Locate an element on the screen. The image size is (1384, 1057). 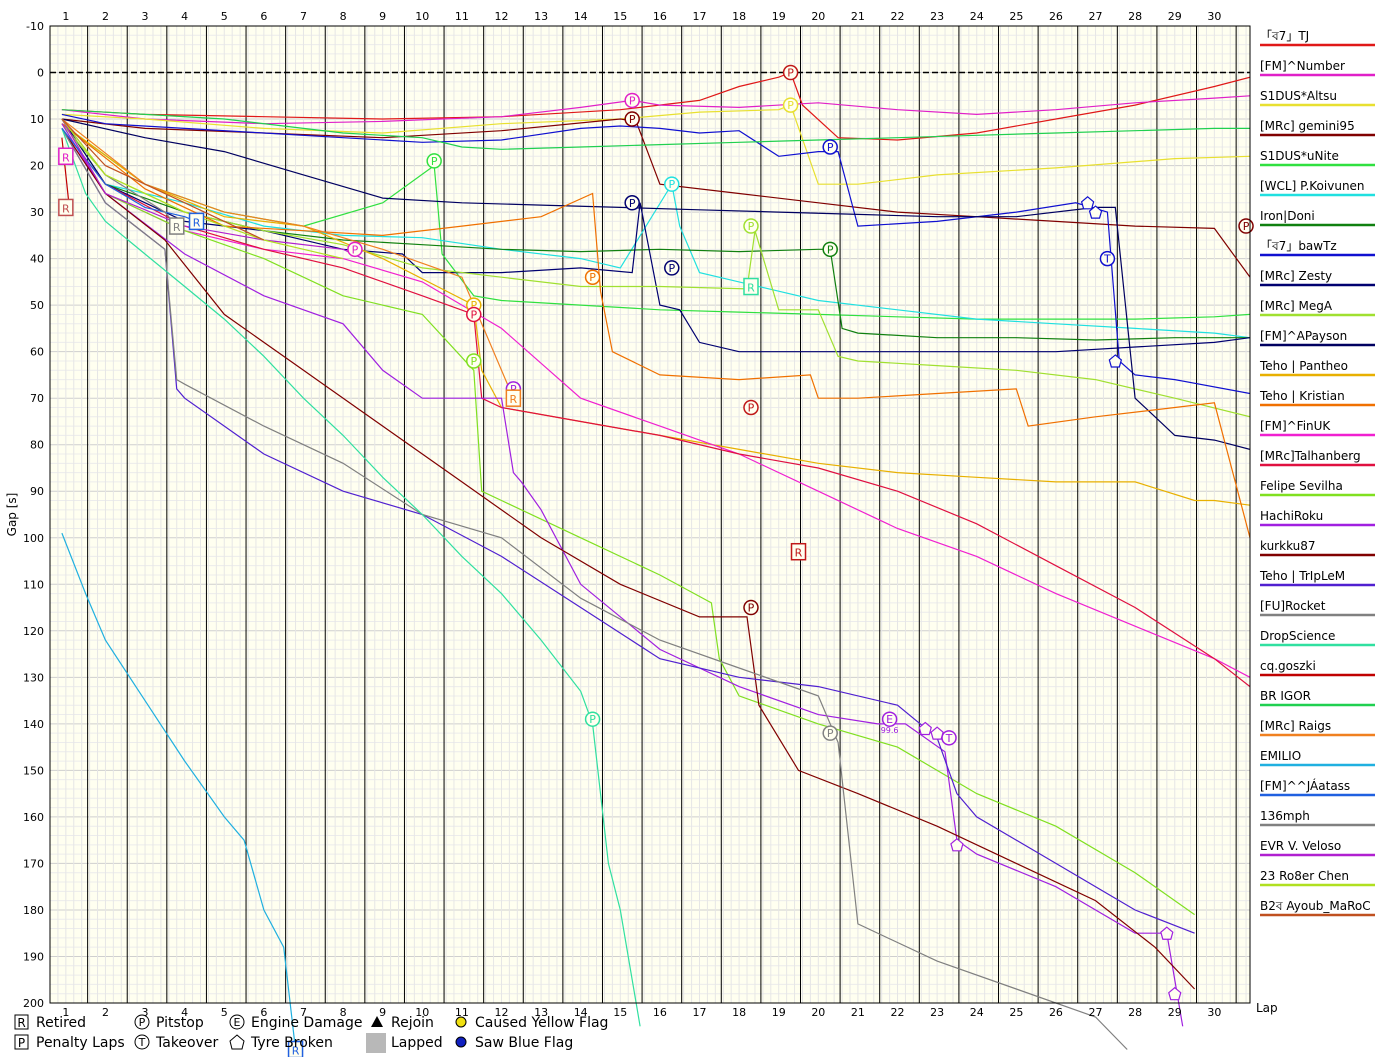
y-tick-label: 70 is located at coordinates (37, 398).